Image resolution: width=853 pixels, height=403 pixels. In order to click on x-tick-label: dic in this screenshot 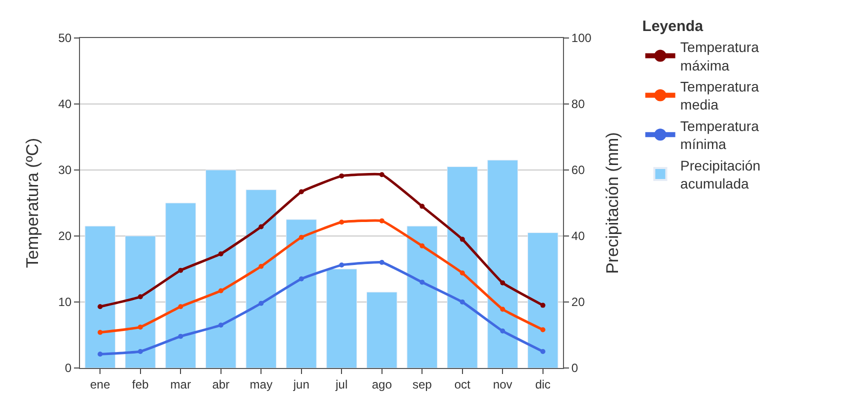, I will do `click(543, 384)`.